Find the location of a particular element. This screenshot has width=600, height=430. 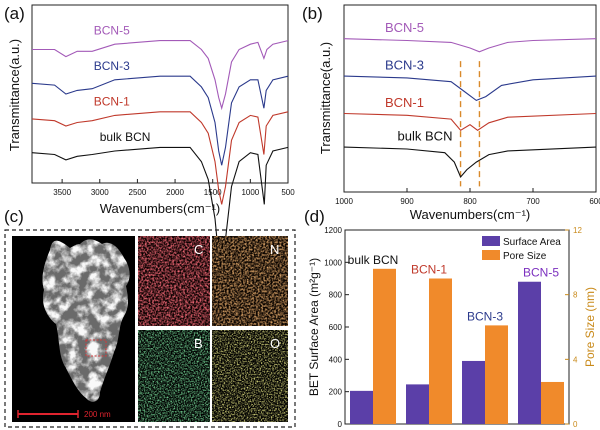

panel-d-right-tick-label-1: 4 is located at coordinates (575, 359).